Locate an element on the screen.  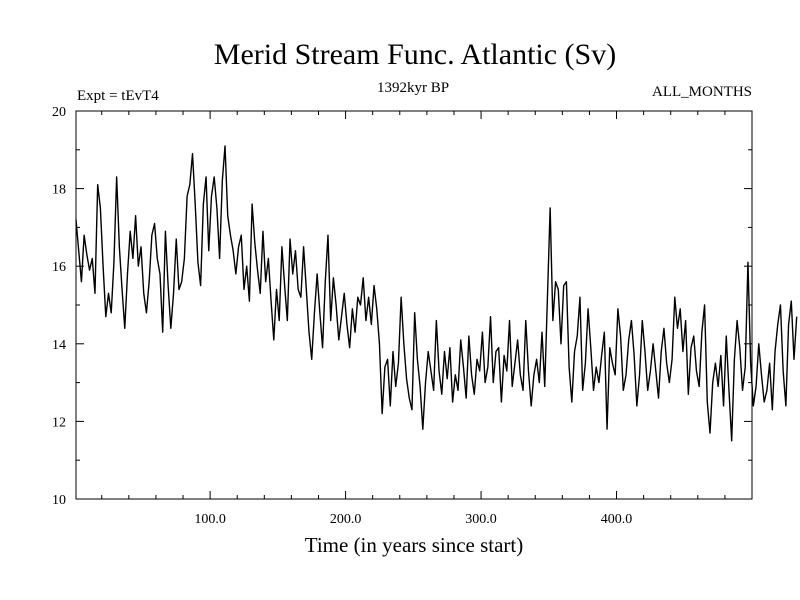
x-tick-label: 100.0 is located at coordinates (210, 519).